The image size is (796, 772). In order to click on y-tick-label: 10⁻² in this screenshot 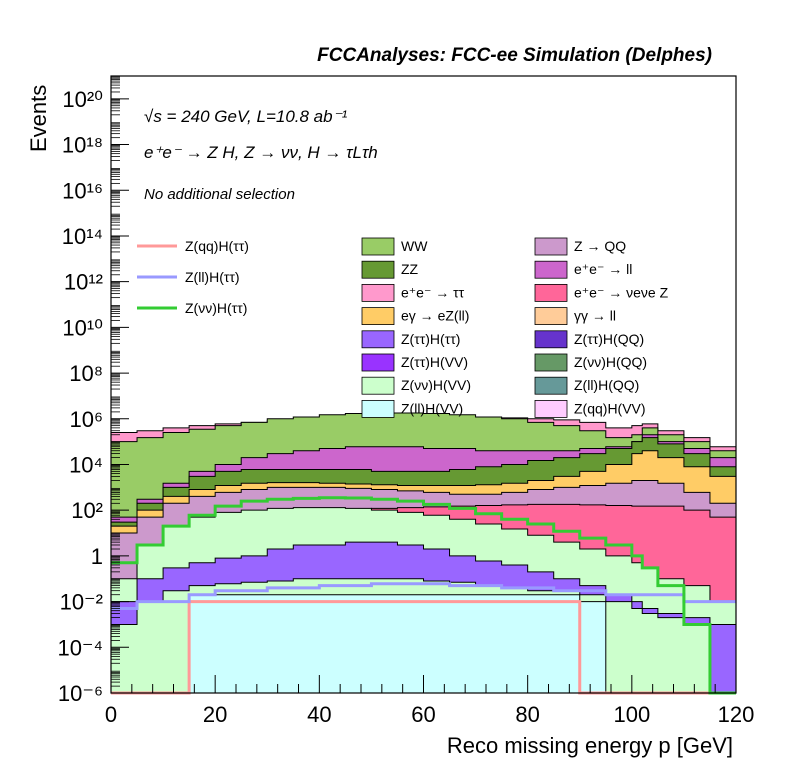, I will do `click(81, 602)`.